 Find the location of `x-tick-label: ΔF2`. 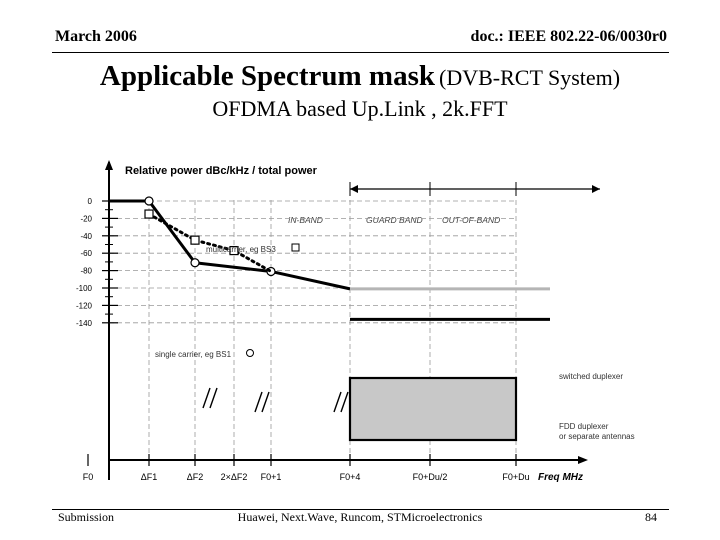

x-tick-label: ΔF2 is located at coordinates (195, 477).